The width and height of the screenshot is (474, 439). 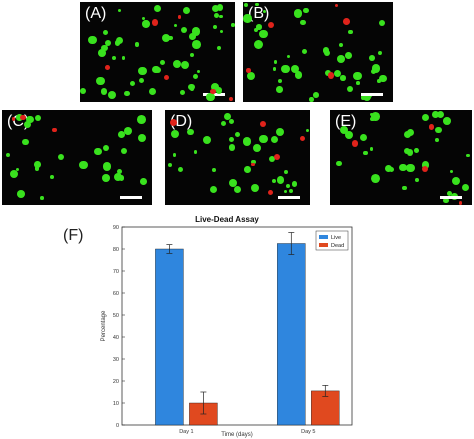 What do you see at coordinates (116, 294) in the screenshot?
I see `y-tick-label: 60` at bounding box center [116, 294].